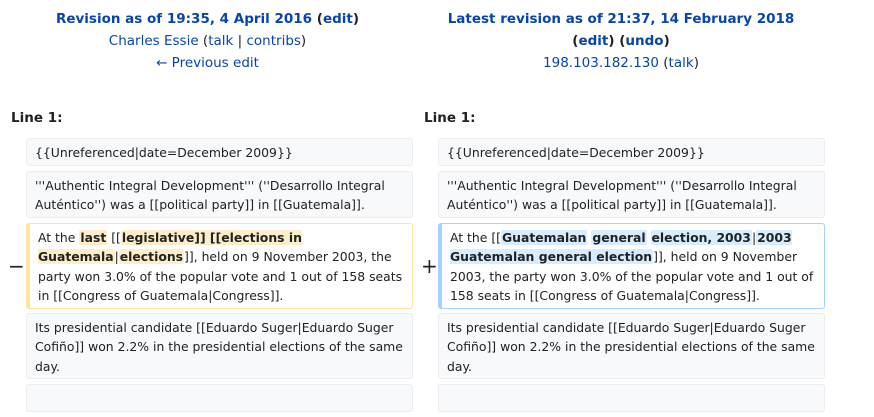  What do you see at coordinates (221, 41) in the screenshot?
I see `old-revision-talk-link: talk` at bounding box center [221, 41].